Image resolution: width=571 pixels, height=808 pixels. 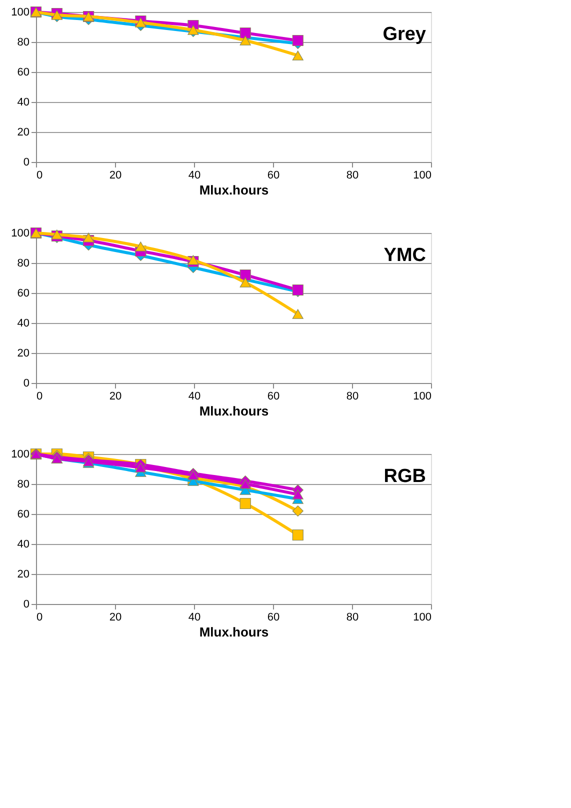 What do you see at coordinates (405, 255) in the screenshot?
I see `text: YMC` at bounding box center [405, 255].